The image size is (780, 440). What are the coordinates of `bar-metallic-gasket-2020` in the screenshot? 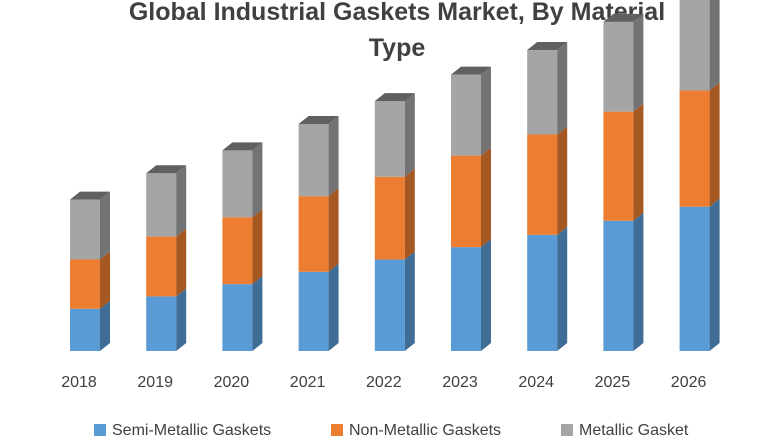 It's located at (242, 180).